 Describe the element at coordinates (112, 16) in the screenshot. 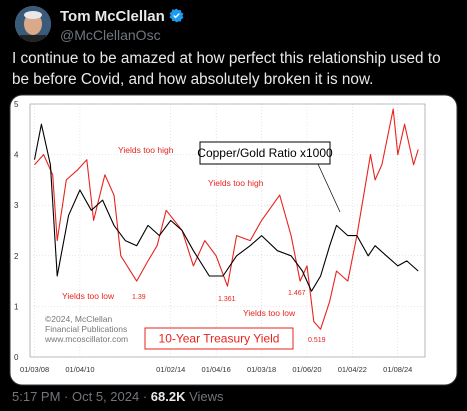

I see `author-name-text: Tom McClellan` at that location.